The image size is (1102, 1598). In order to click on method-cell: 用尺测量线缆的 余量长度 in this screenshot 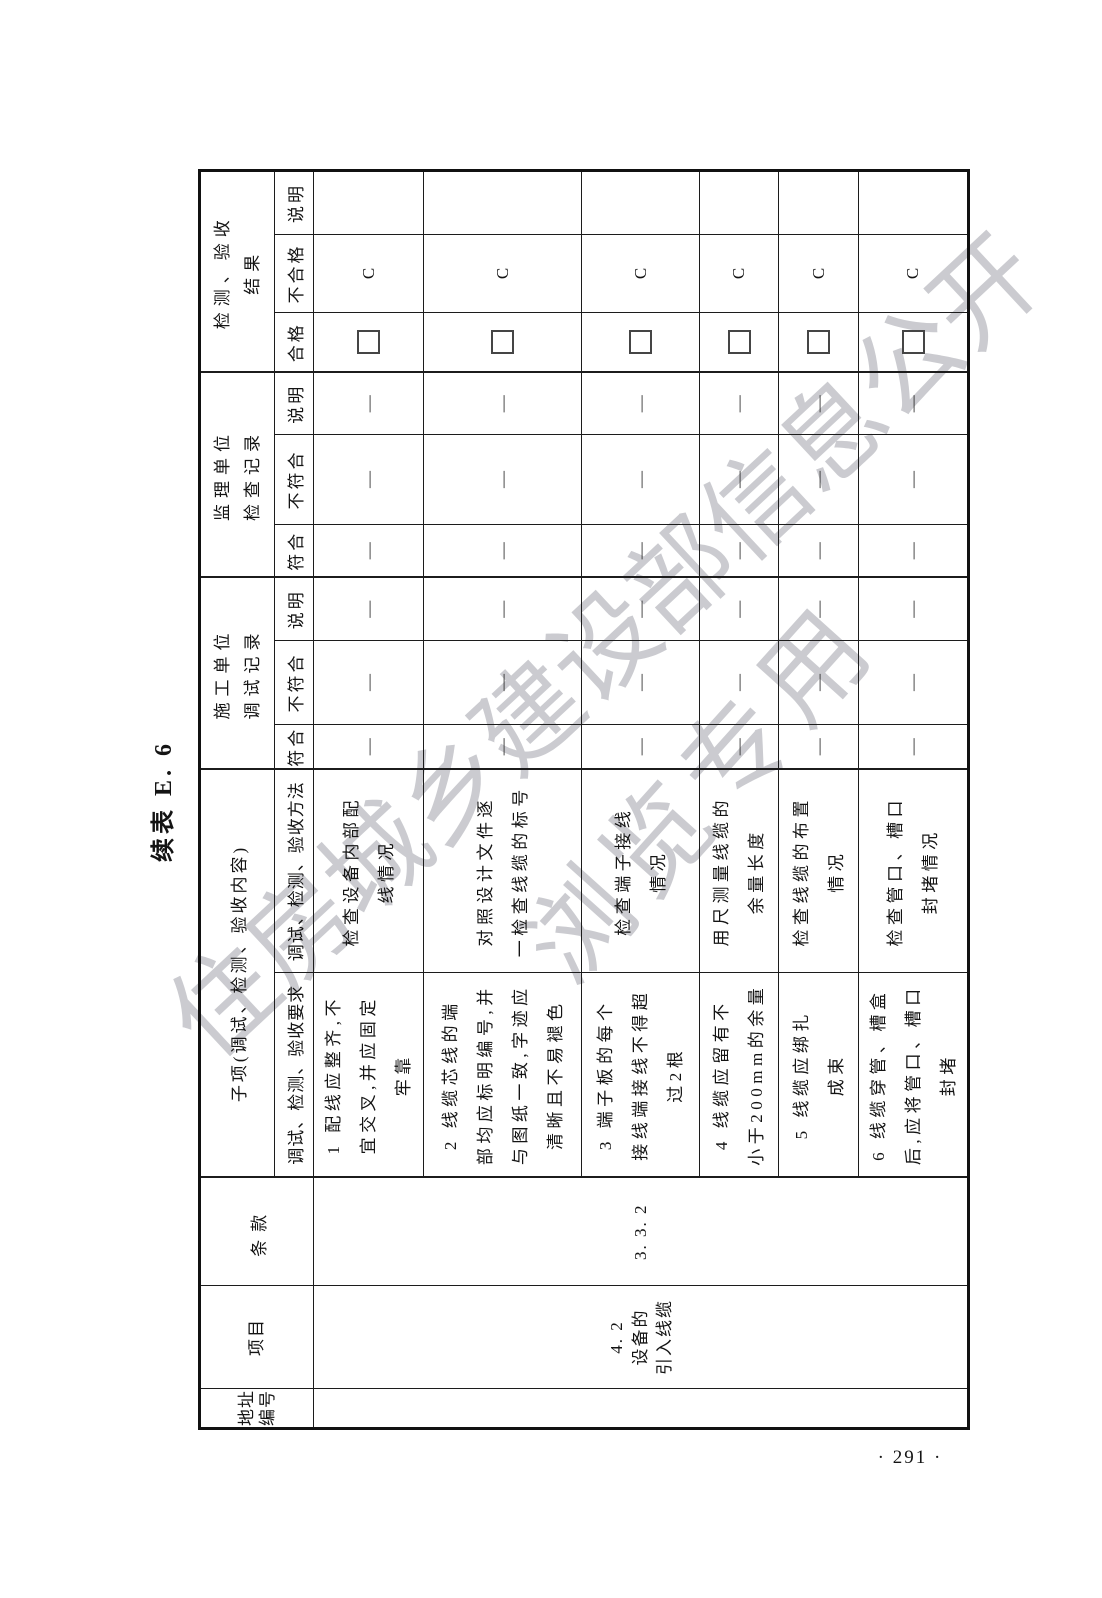, I will do `click(739, 871)`.